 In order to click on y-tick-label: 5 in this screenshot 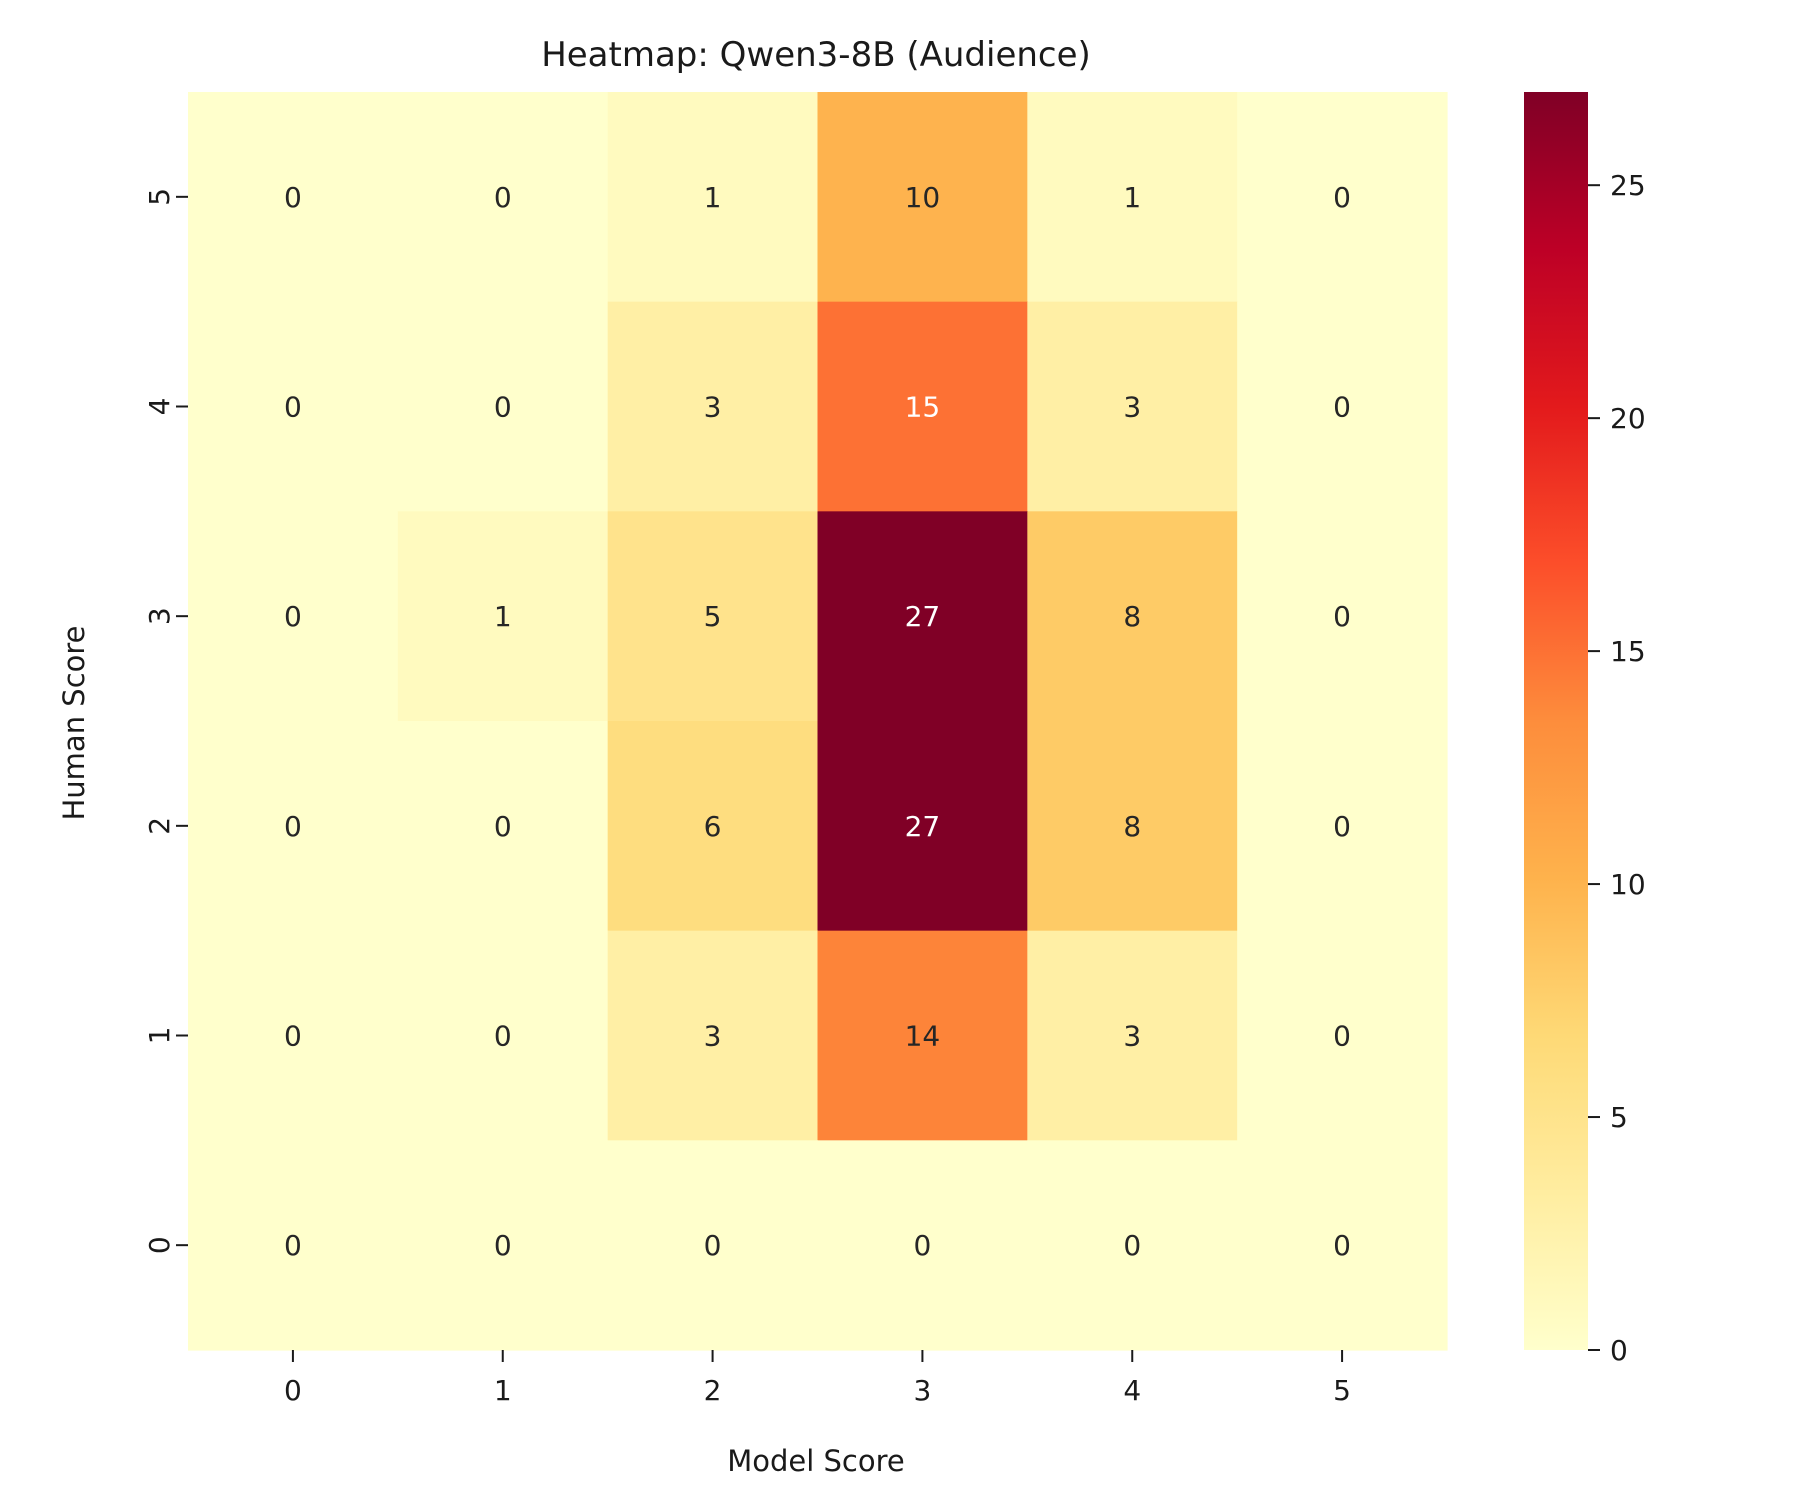, I will do `click(159, 197)`.